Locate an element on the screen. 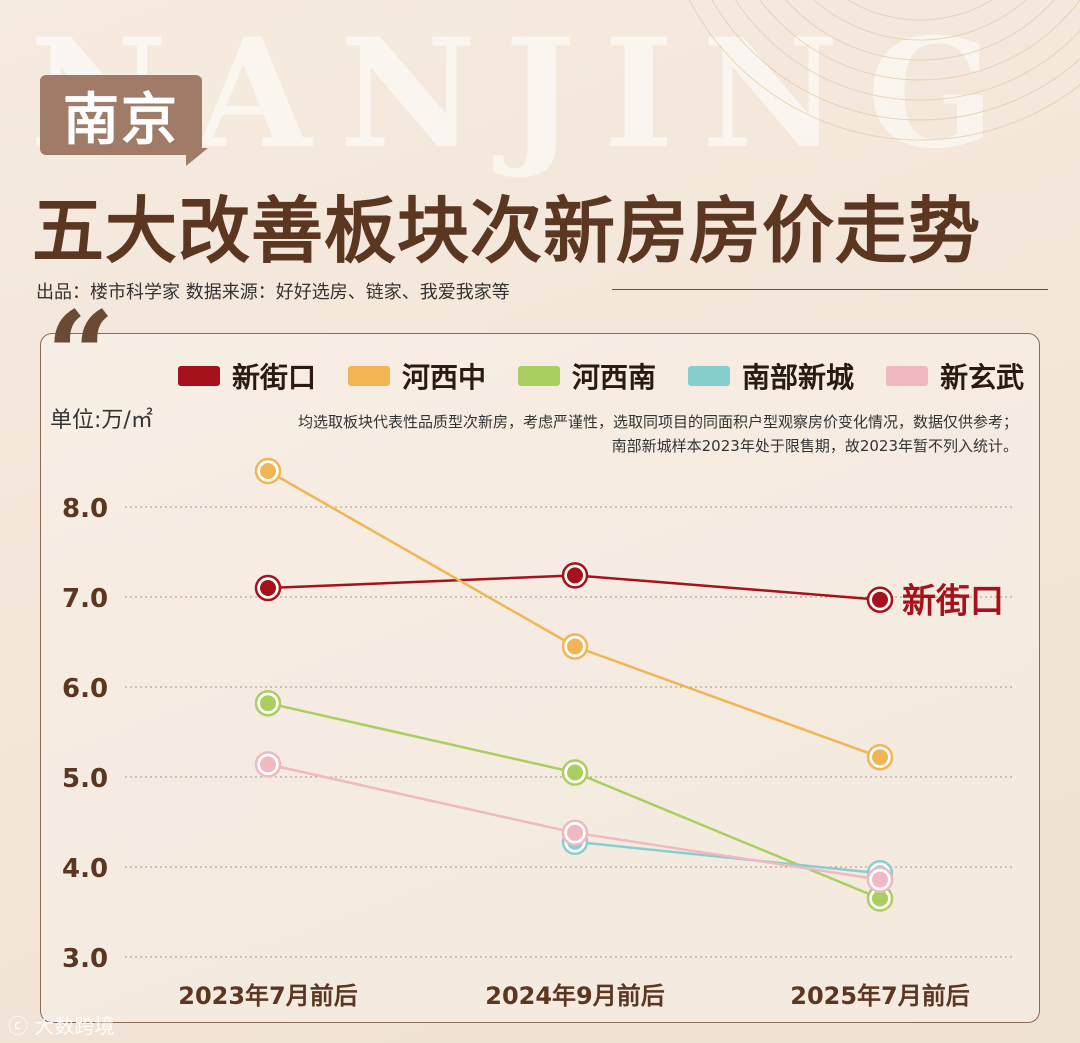  y-tick-label: 6.0 is located at coordinates (85, 689).